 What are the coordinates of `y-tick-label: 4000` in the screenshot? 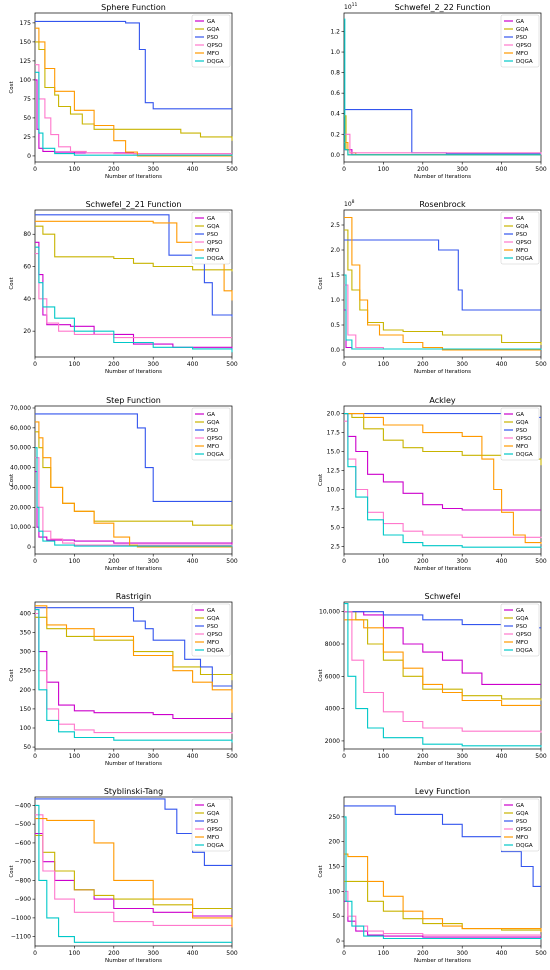 It's located at (332, 709).